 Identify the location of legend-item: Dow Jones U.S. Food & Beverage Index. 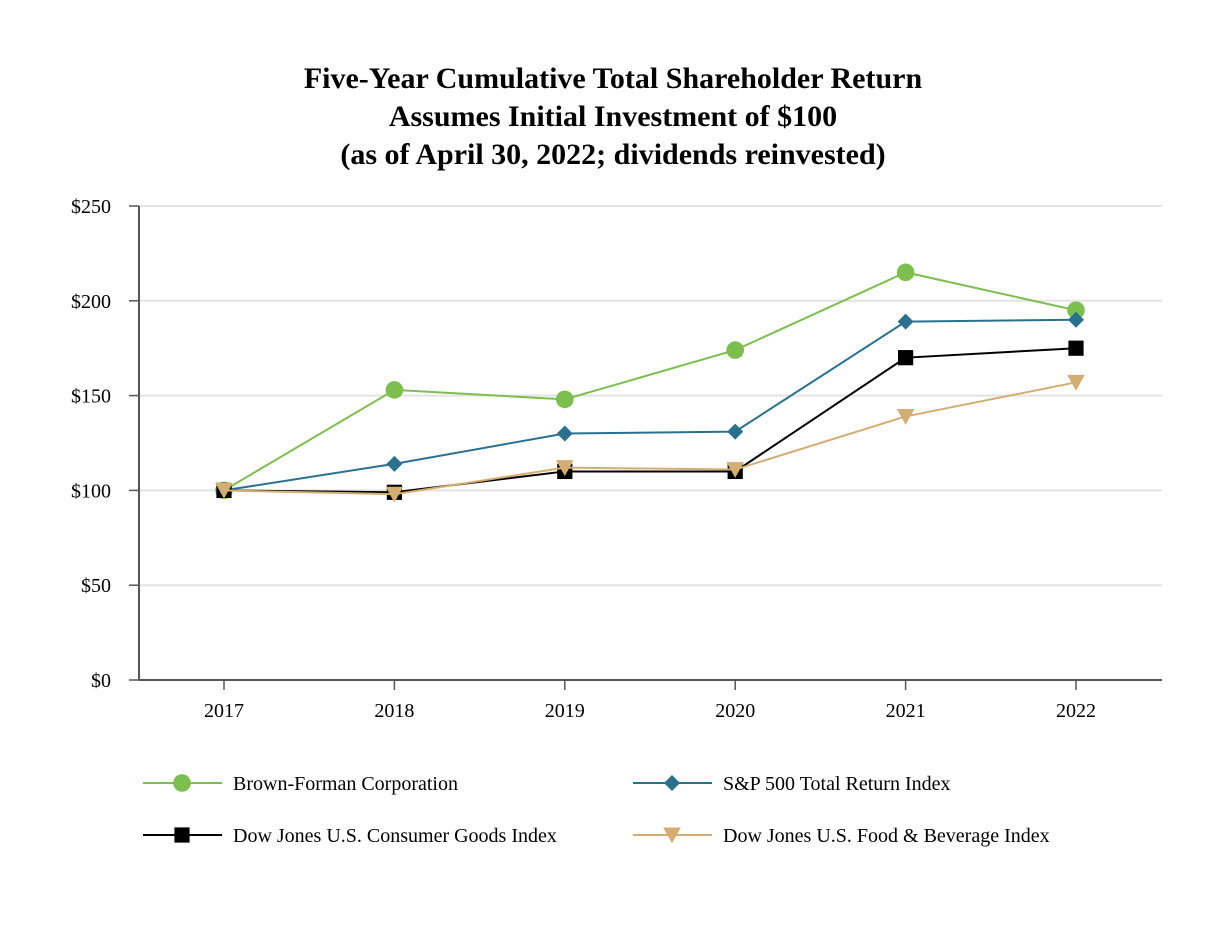
(841, 836).